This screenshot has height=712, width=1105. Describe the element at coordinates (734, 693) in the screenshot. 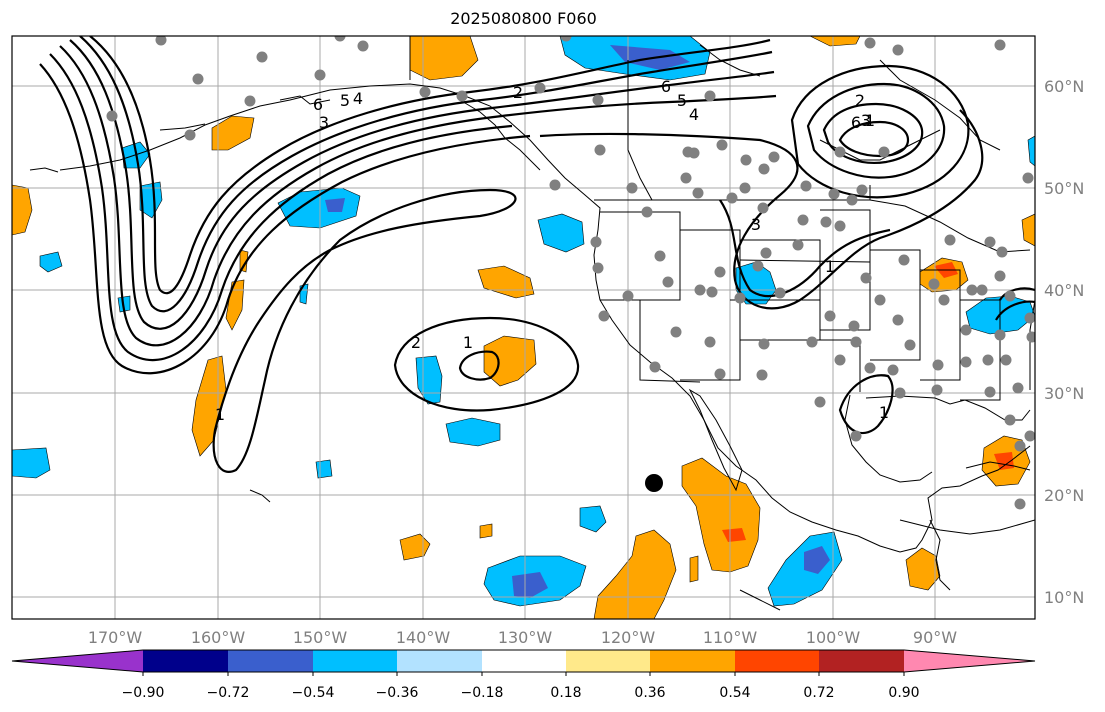

I see `colorbar-tick-label: 0.54` at that location.